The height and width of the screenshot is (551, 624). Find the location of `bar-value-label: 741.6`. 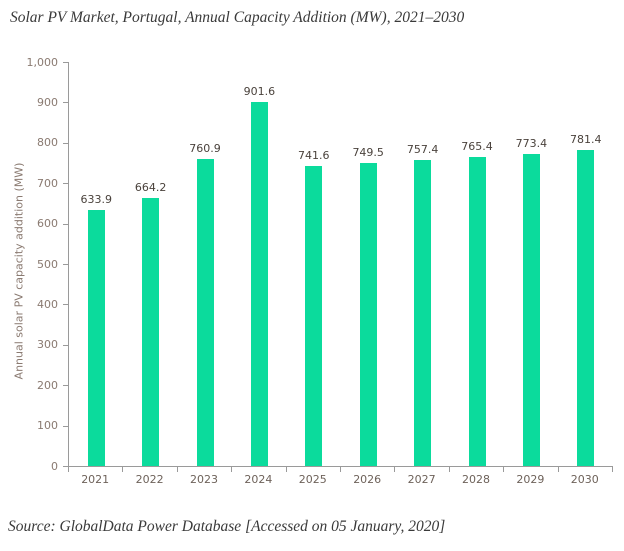

bar-value-label: 741.6 is located at coordinates (314, 156).